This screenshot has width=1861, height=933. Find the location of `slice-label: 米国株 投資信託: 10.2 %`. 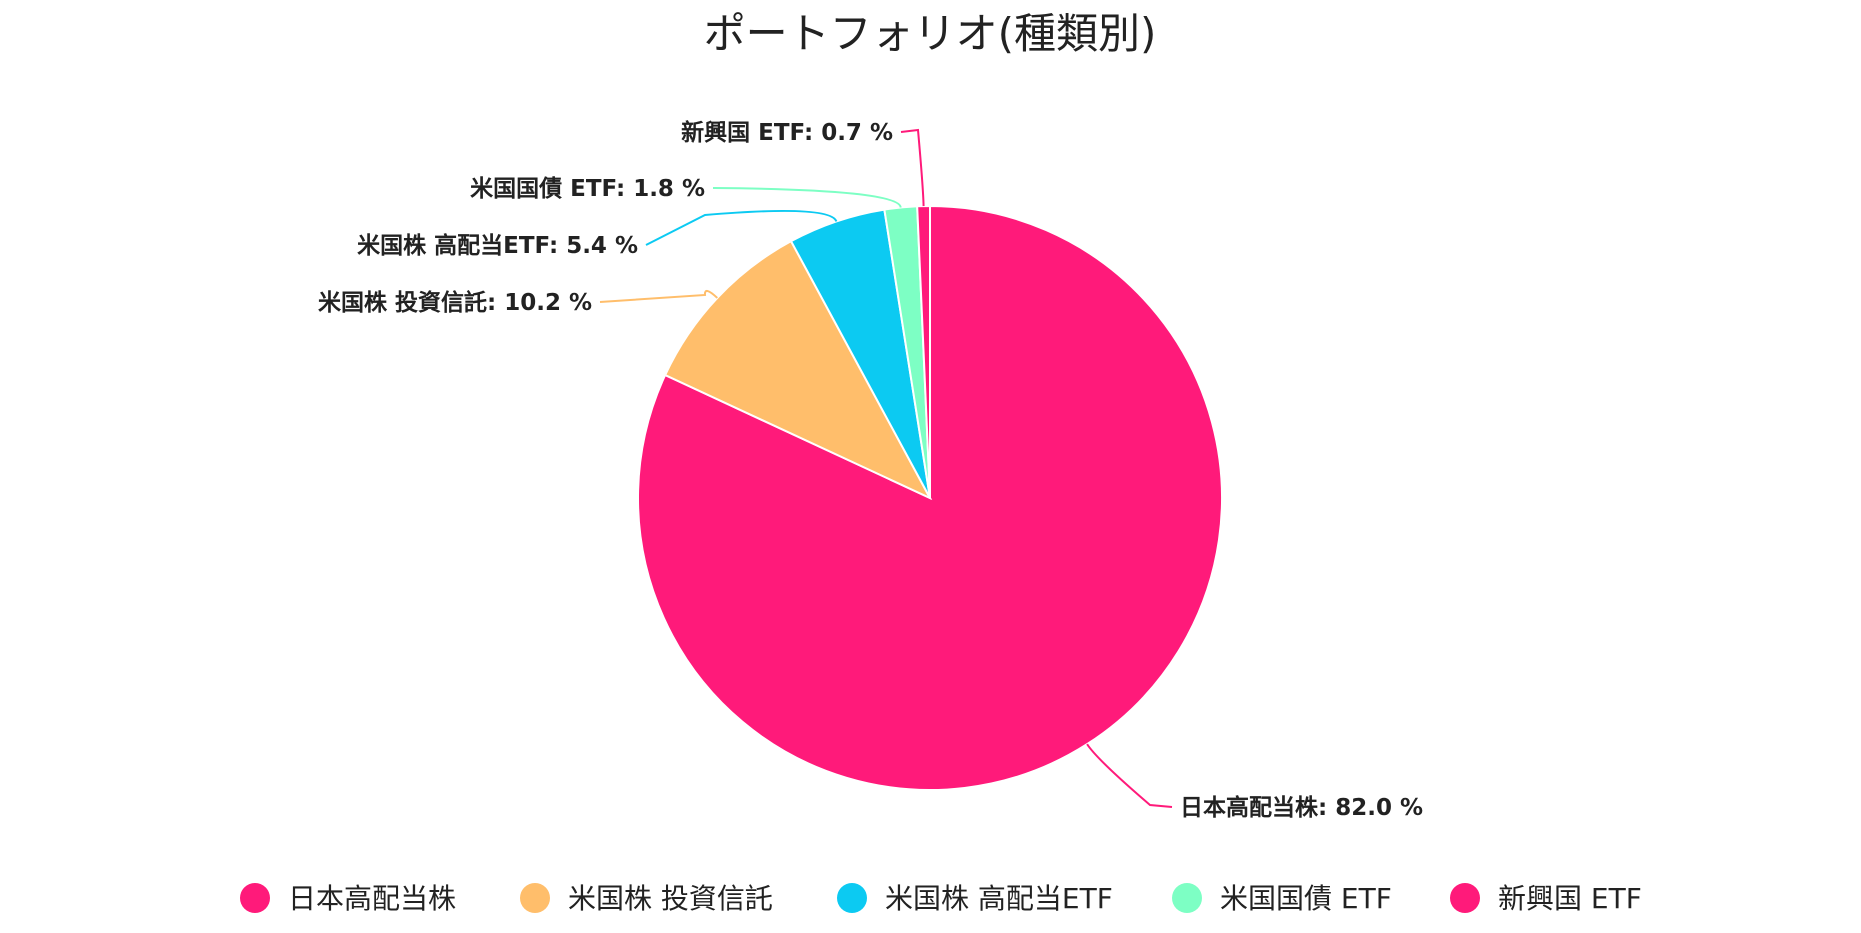

slice-label: 米国株 投資信託: 10.2 % is located at coordinates (455, 302).